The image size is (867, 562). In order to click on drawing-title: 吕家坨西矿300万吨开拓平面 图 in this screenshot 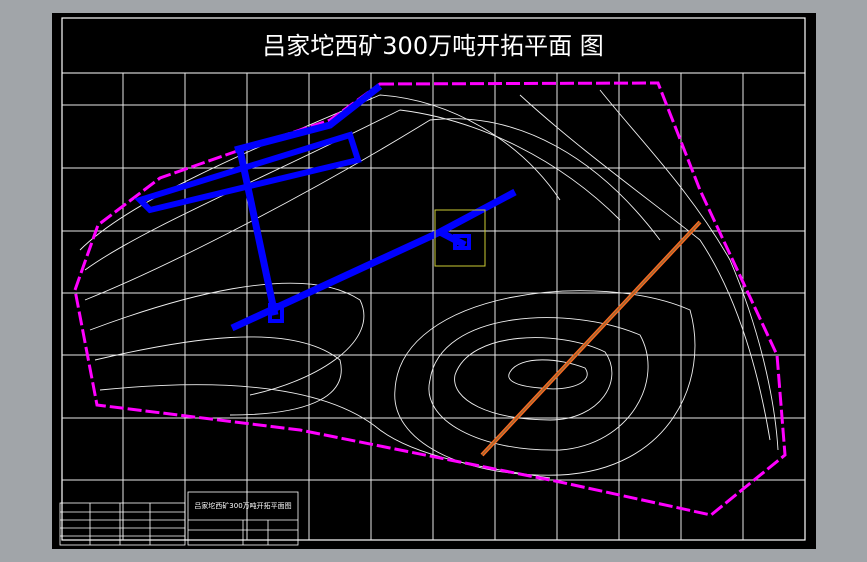, I will do `click(432, 46)`.